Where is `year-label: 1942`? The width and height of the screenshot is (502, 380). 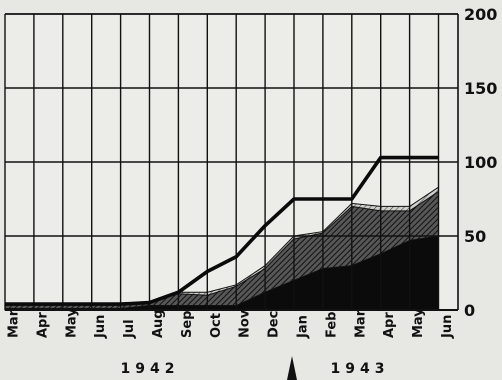 year-label: 1942 is located at coordinates (150, 369).